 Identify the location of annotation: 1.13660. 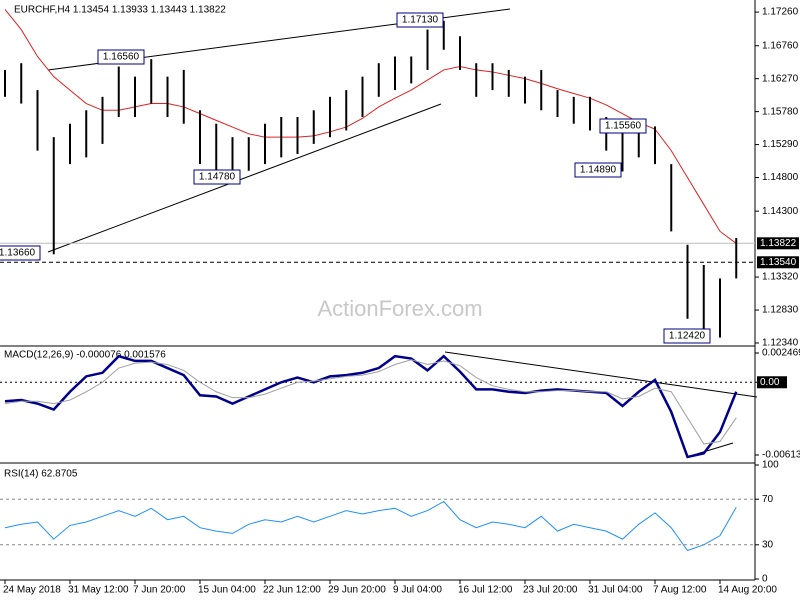
(18, 253).